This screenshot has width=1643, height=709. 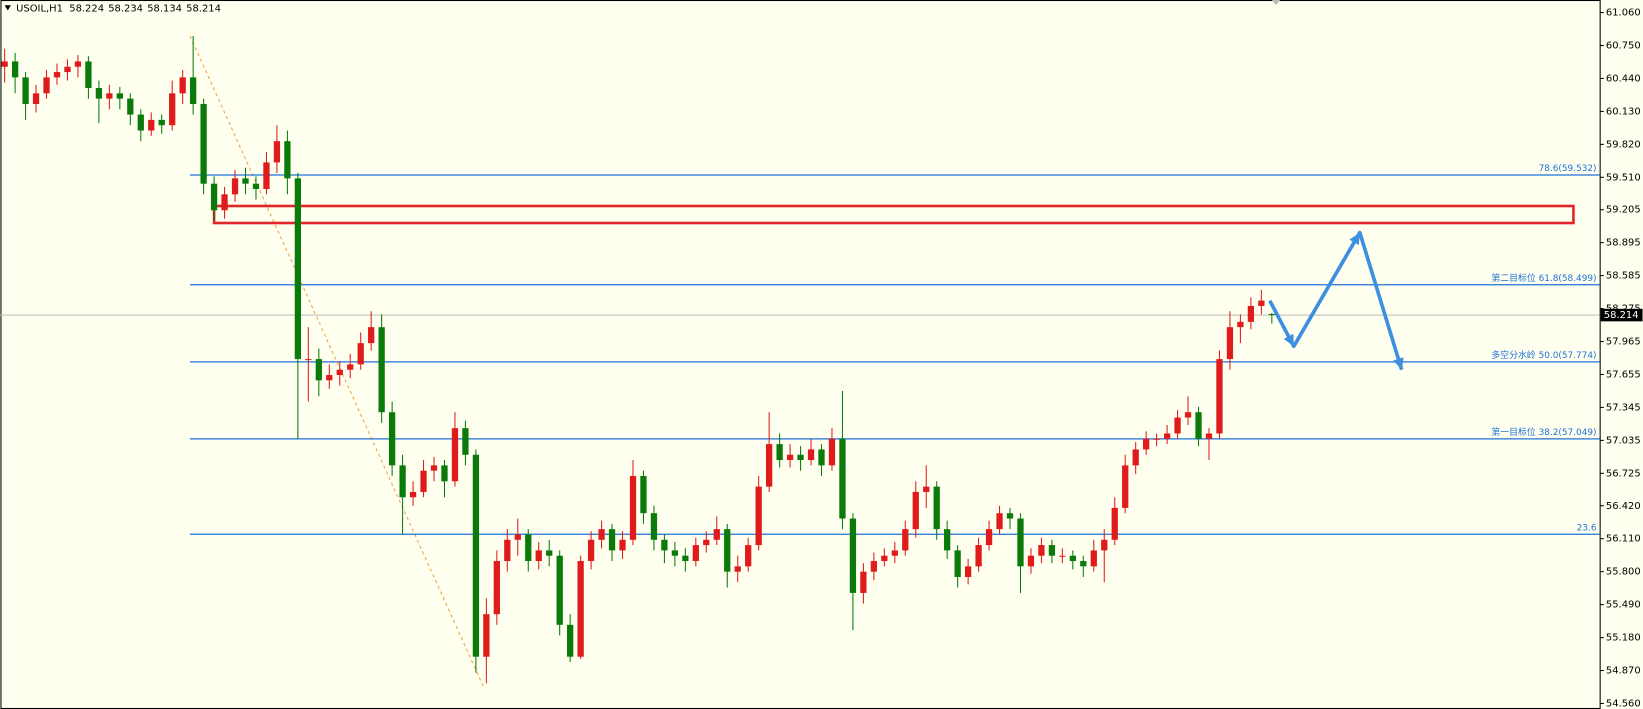 What do you see at coordinates (1623, 243) in the screenshot?
I see `y-tick-label: 58.895` at bounding box center [1623, 243].